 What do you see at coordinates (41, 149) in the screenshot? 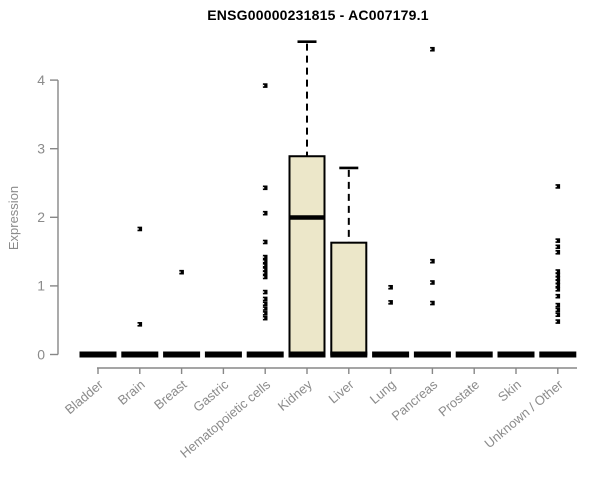
I see `y-tick-label: 3` at bounding box center [41, 149].